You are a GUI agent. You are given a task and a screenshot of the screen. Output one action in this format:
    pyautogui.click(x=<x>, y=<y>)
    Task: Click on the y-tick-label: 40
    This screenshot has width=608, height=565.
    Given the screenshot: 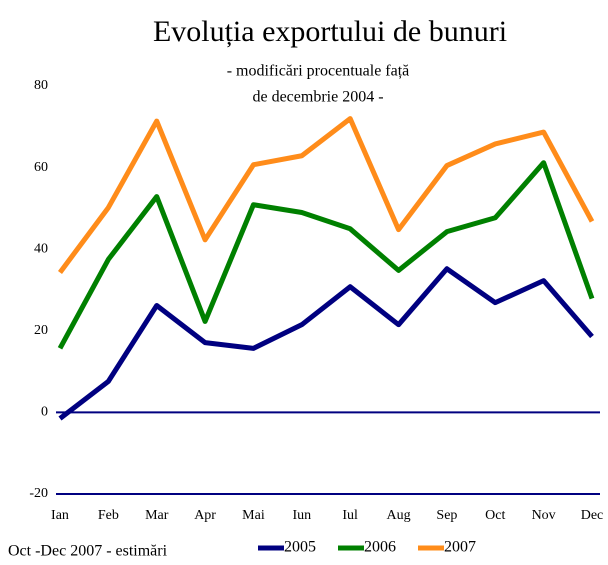 What is the action you would take?
    pyautogui.click(x=41, y=248)
    